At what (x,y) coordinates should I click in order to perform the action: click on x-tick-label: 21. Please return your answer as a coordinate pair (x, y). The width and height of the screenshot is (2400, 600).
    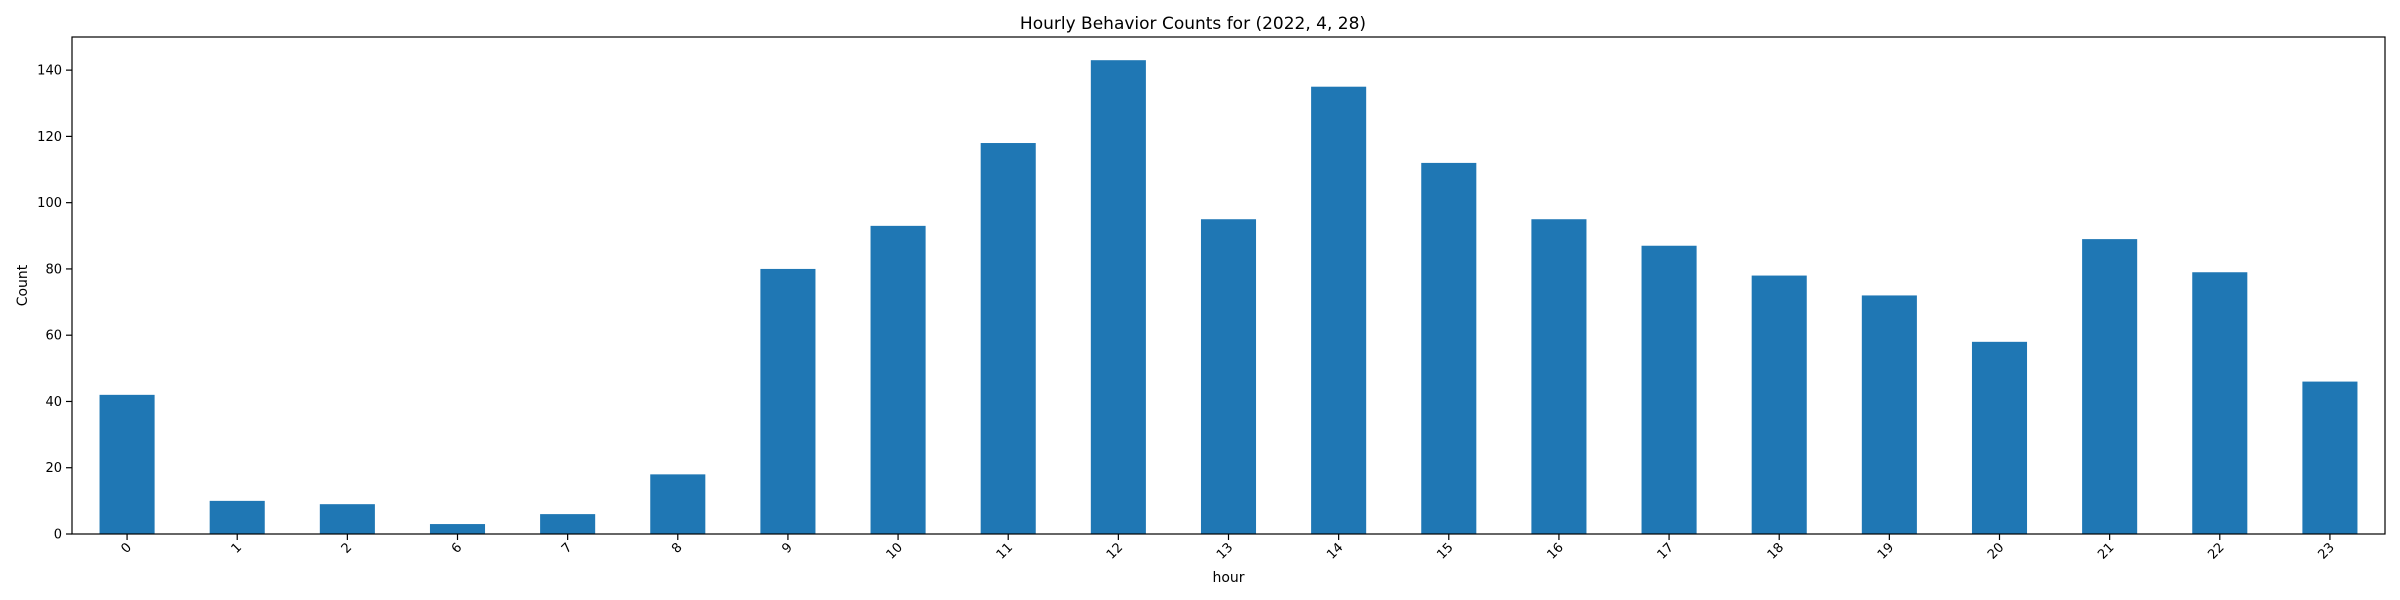
    Looking at the image, I should click on (2106, 551).